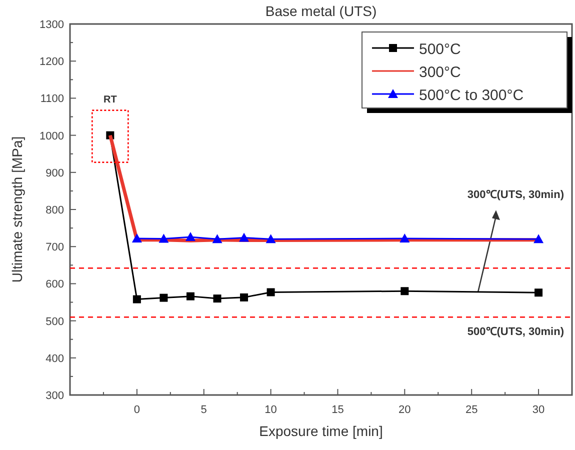 The image size is (575, 450). Describe the element at coordinates (137, 410) in the screenshot. I see `x-tick-label: 0` at that location.